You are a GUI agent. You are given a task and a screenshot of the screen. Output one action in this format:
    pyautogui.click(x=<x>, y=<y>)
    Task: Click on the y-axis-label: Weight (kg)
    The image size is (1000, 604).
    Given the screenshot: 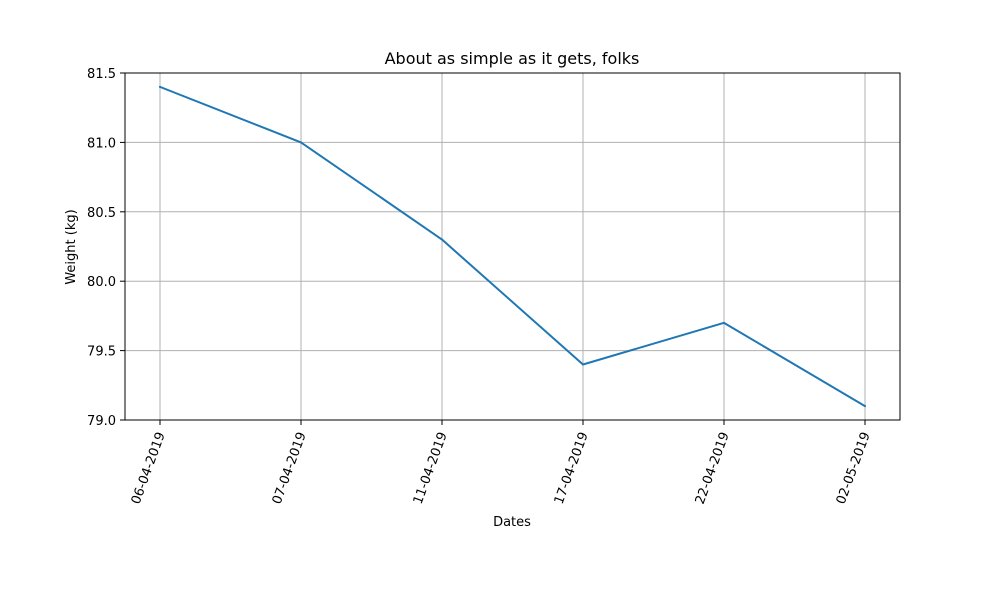 What is the action you would take?
    pyautogui.click(x=71, y=246)
    